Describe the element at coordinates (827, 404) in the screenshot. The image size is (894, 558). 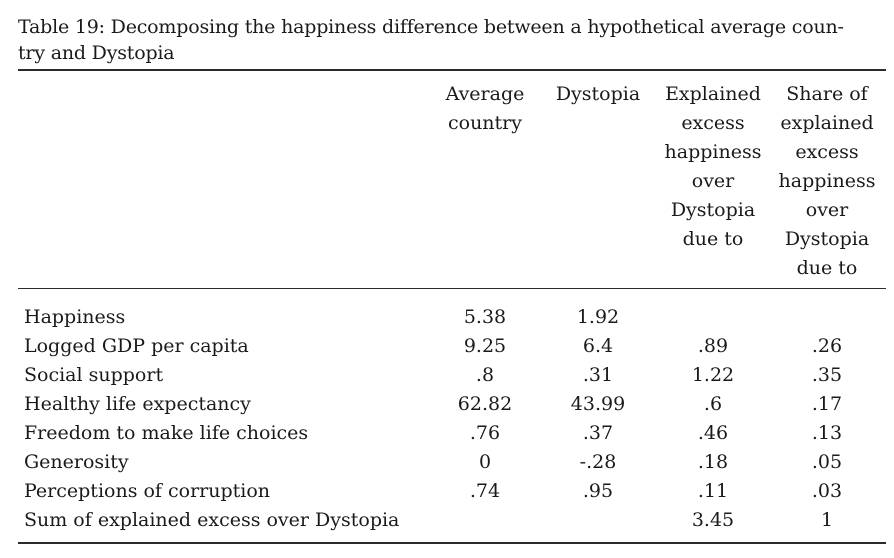
I see `cell-share: .17` at that location.